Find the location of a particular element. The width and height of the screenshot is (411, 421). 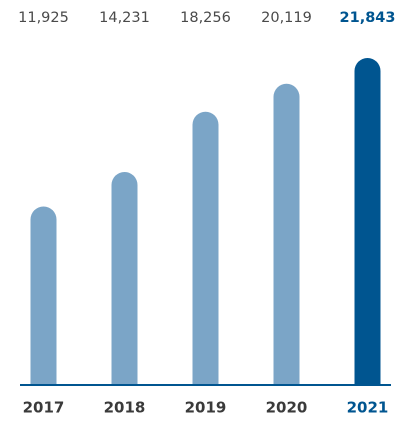

value-label: 14,231 is located at coordinates (124, 18).